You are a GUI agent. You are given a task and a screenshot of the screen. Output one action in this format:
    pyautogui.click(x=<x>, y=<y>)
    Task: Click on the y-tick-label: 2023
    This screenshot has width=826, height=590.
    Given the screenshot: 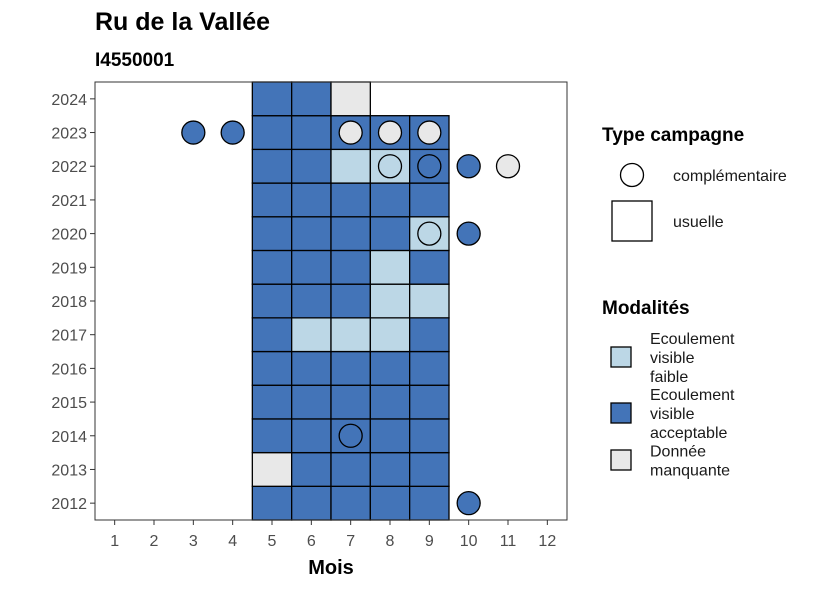 What is the action you would take?
    pyautogui.click(x=69, y=134)
    